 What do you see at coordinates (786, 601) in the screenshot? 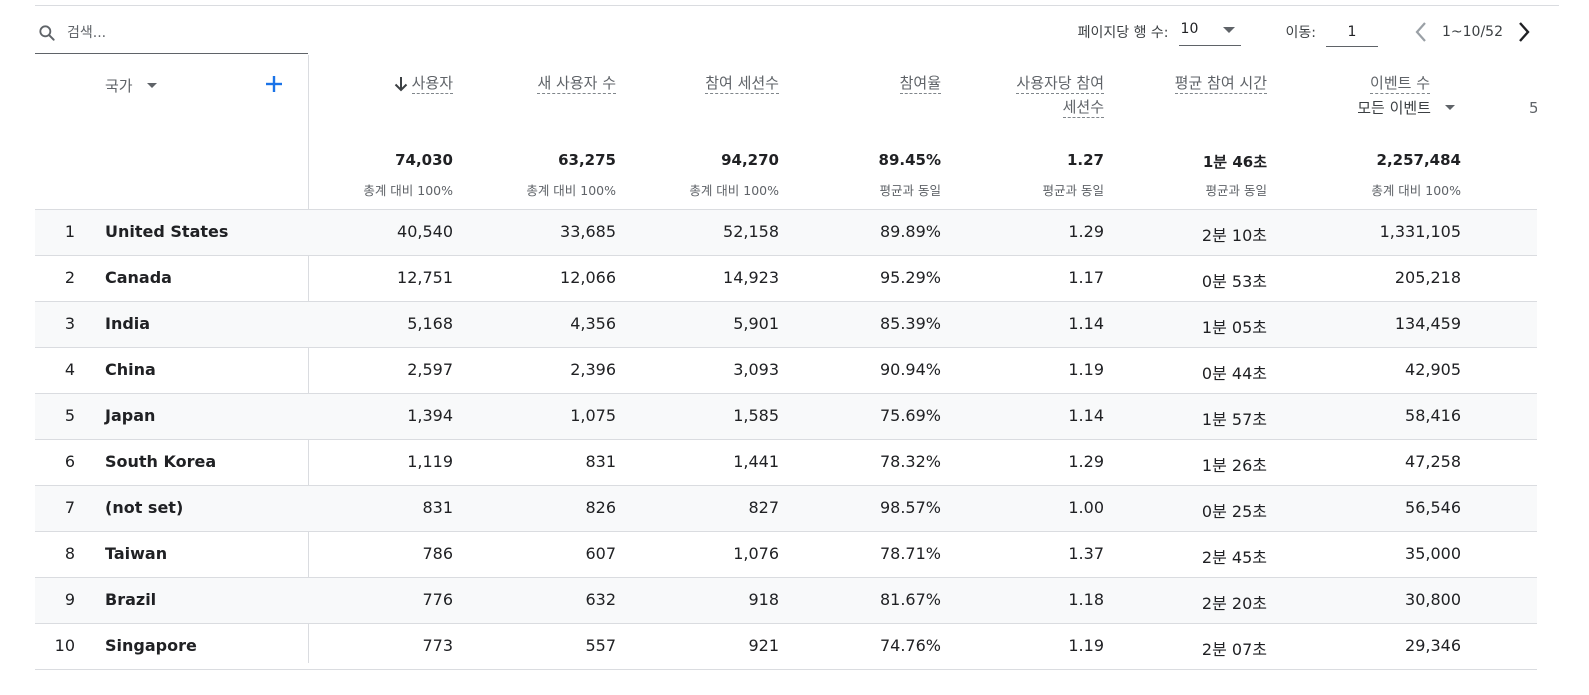
I see `table-row: 9 Brazil 776 632 918 81.67% 1.18 2분 20초 30,800` at bounding box center [786, 601].